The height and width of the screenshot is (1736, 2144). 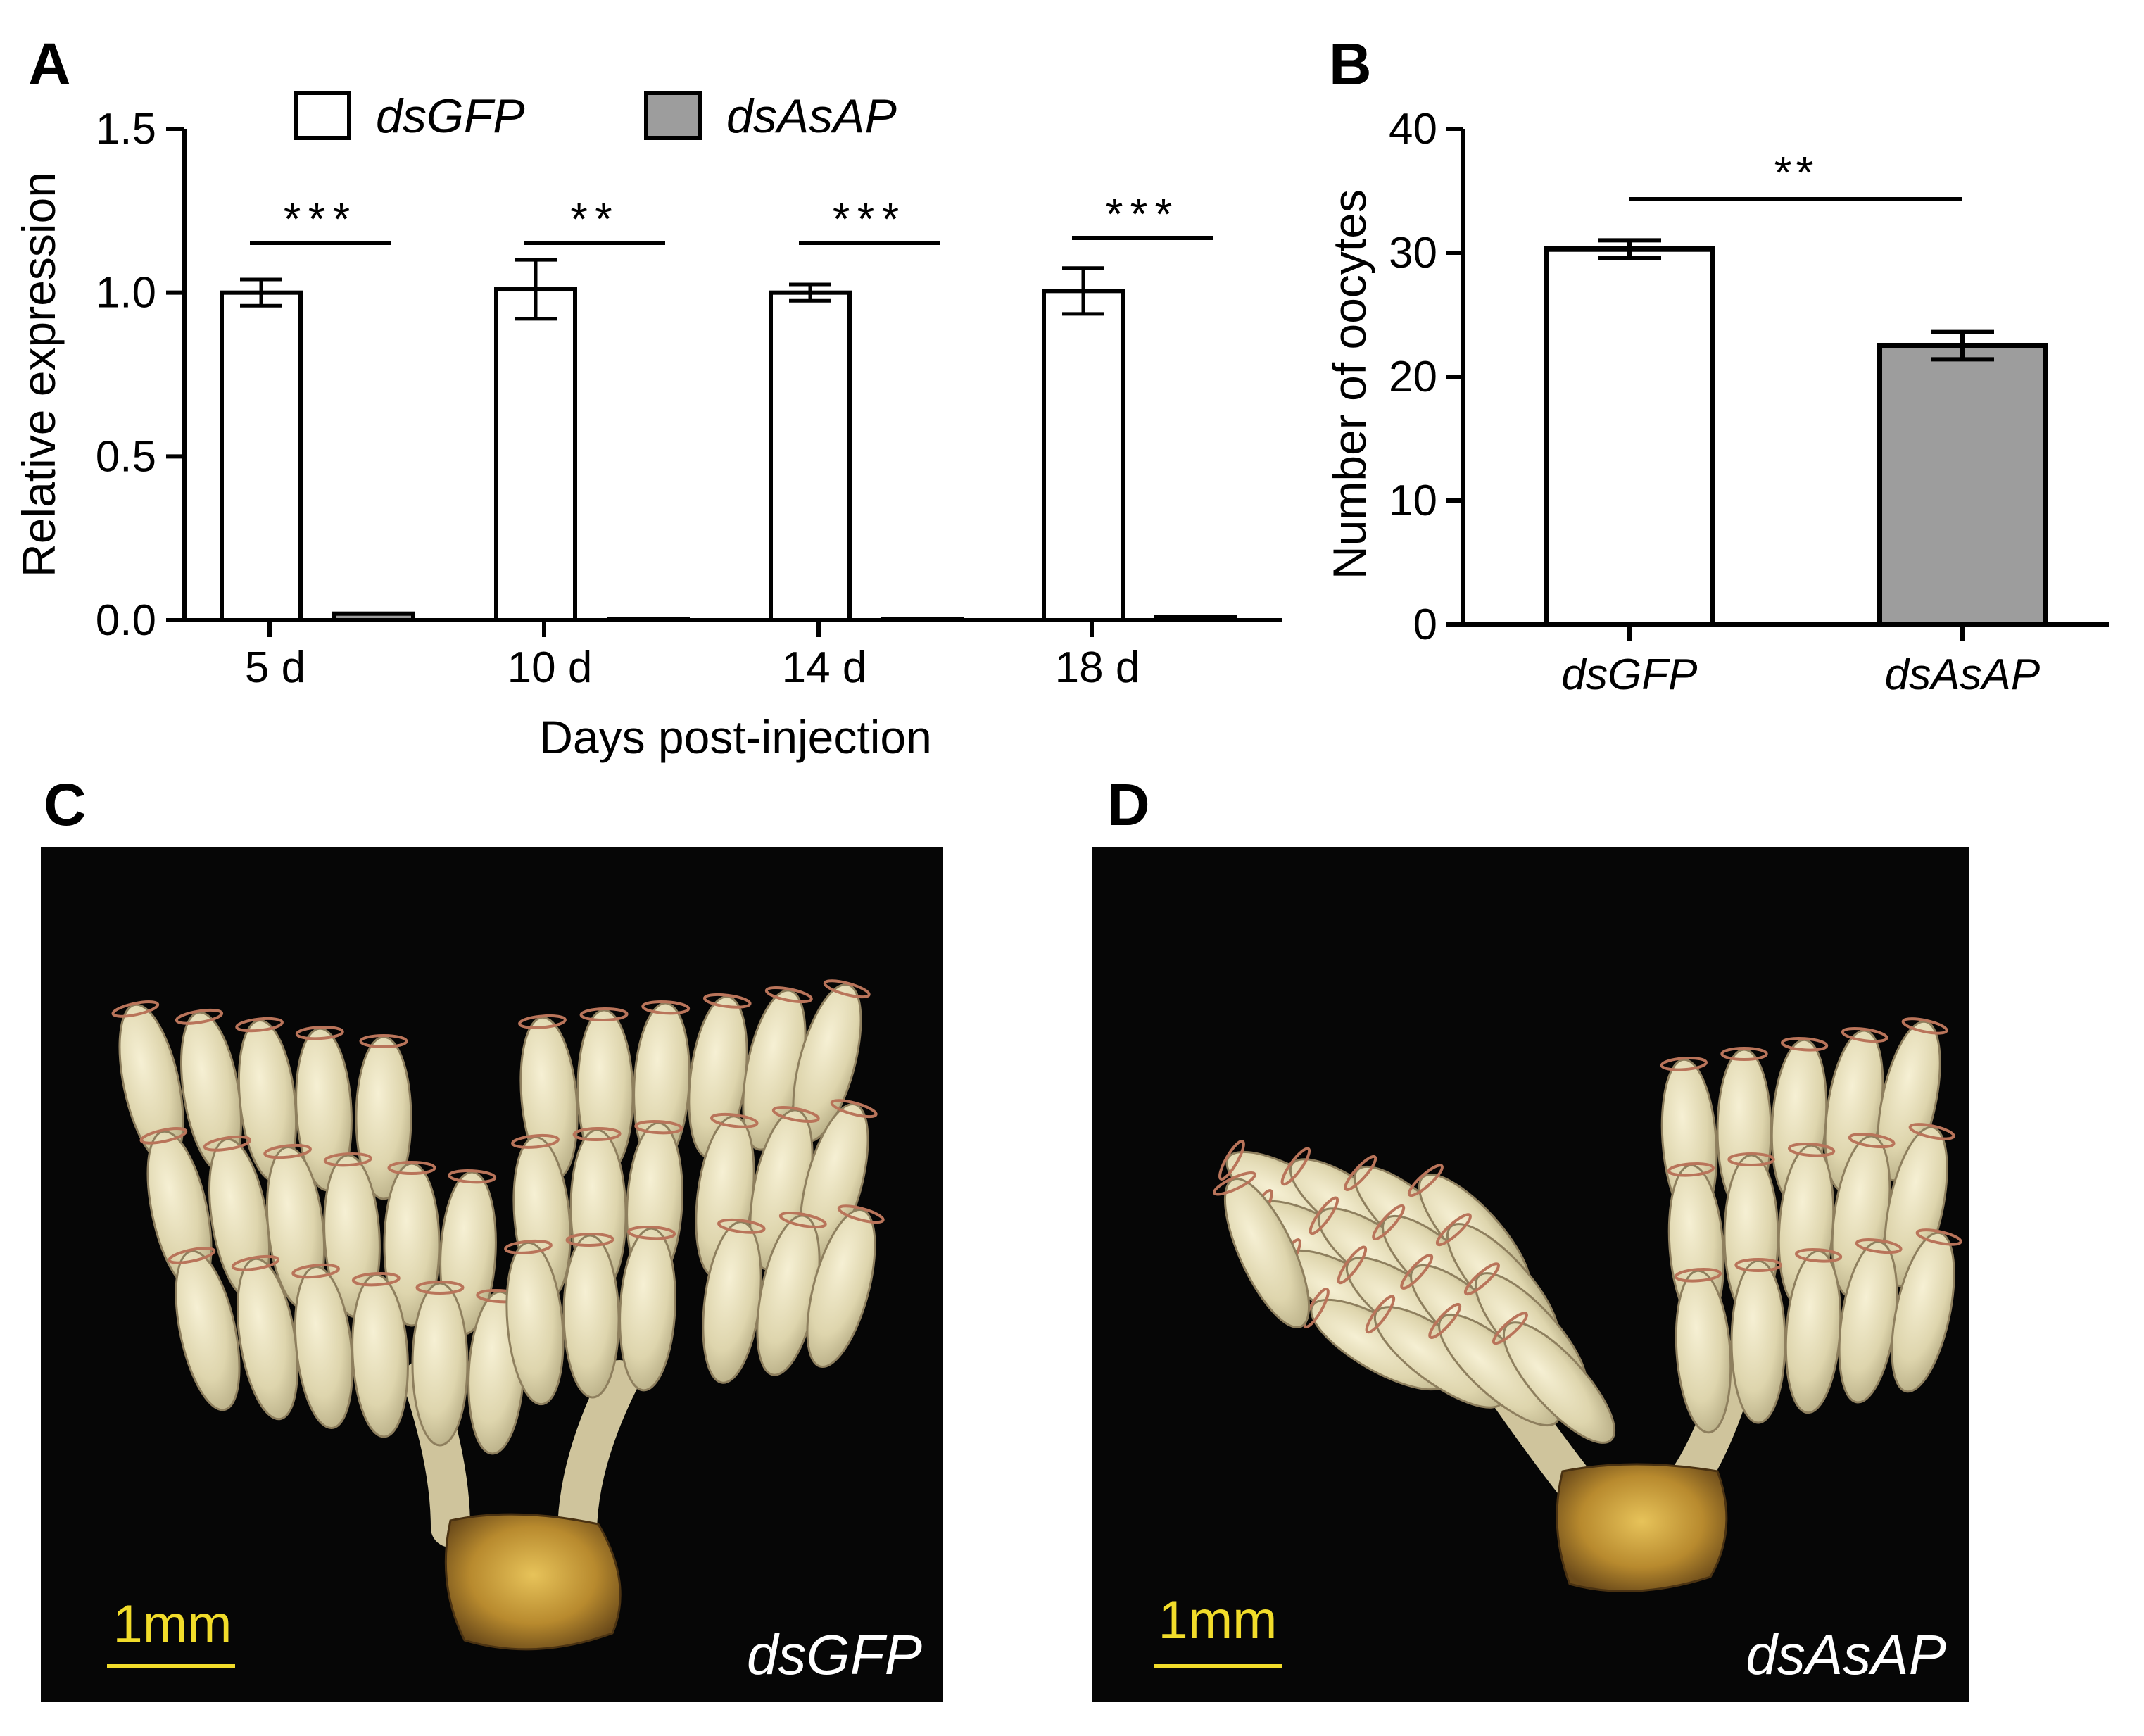 What do you see at coordinates (824, 667) in the screenshot?
I see `a-x-tick-label: 14 d` at bounding box center [824, 667].